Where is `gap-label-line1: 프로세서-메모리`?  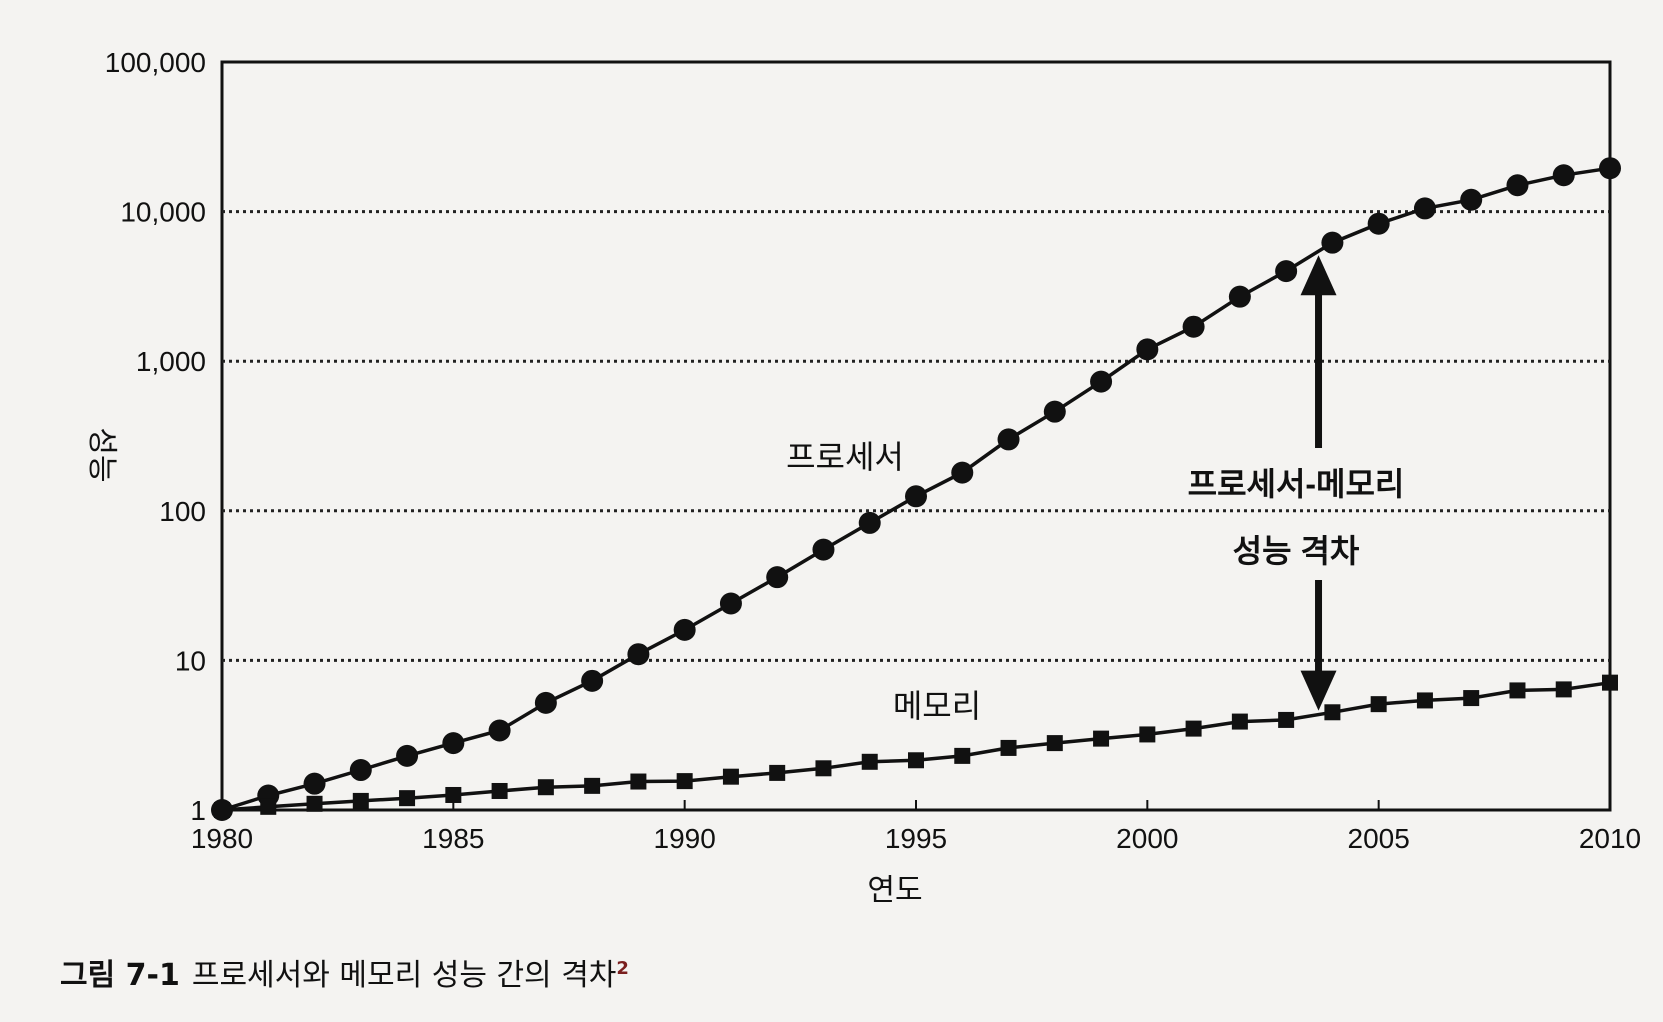
gap-label-line1: 프로세서-메모리 is located at coordinates (1296, 484).